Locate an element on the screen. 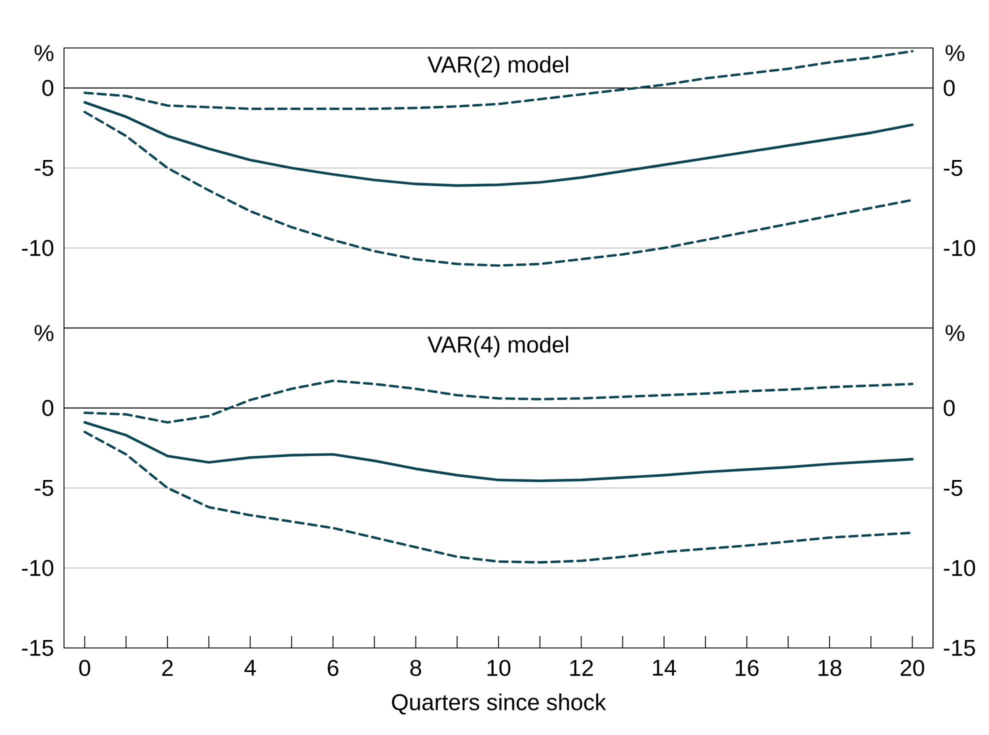 The image size is (989, 735). x-tick-label: 14 is located at coordinates (664, 668).